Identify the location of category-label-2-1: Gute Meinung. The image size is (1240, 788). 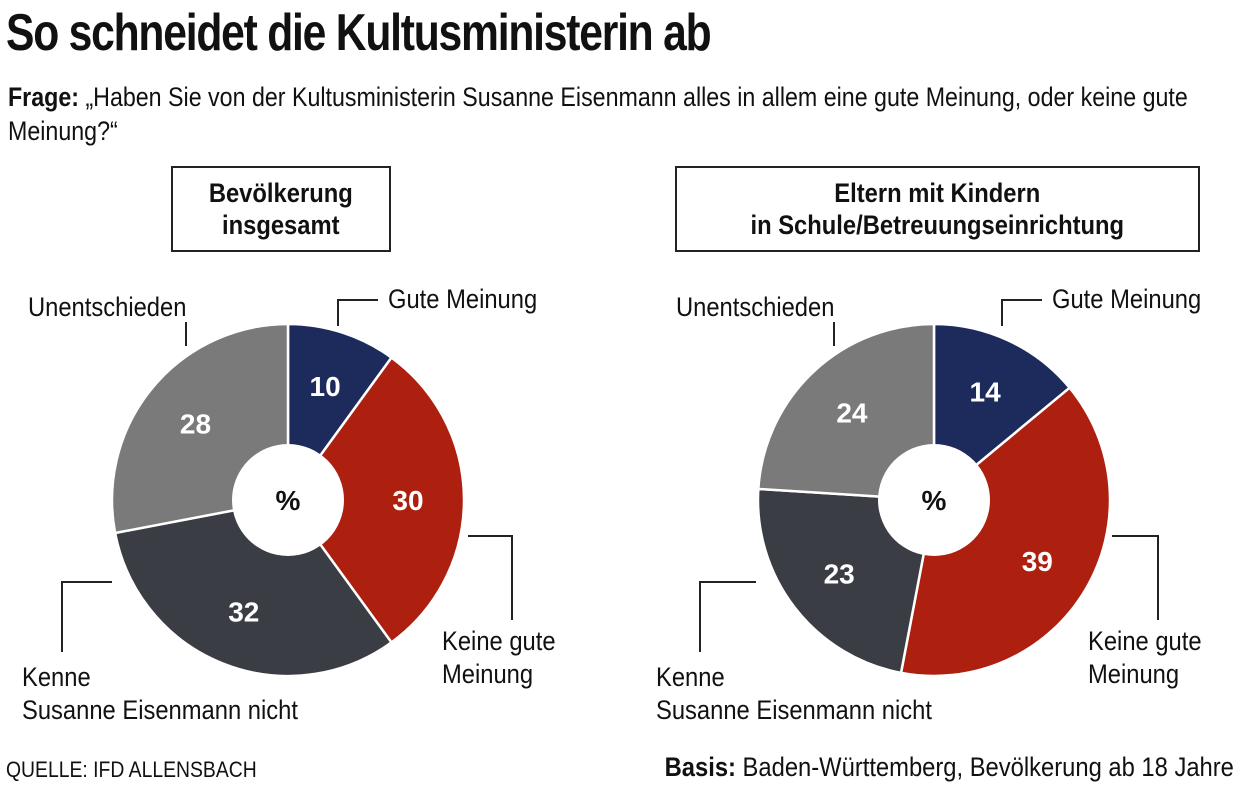
(1126, 300).